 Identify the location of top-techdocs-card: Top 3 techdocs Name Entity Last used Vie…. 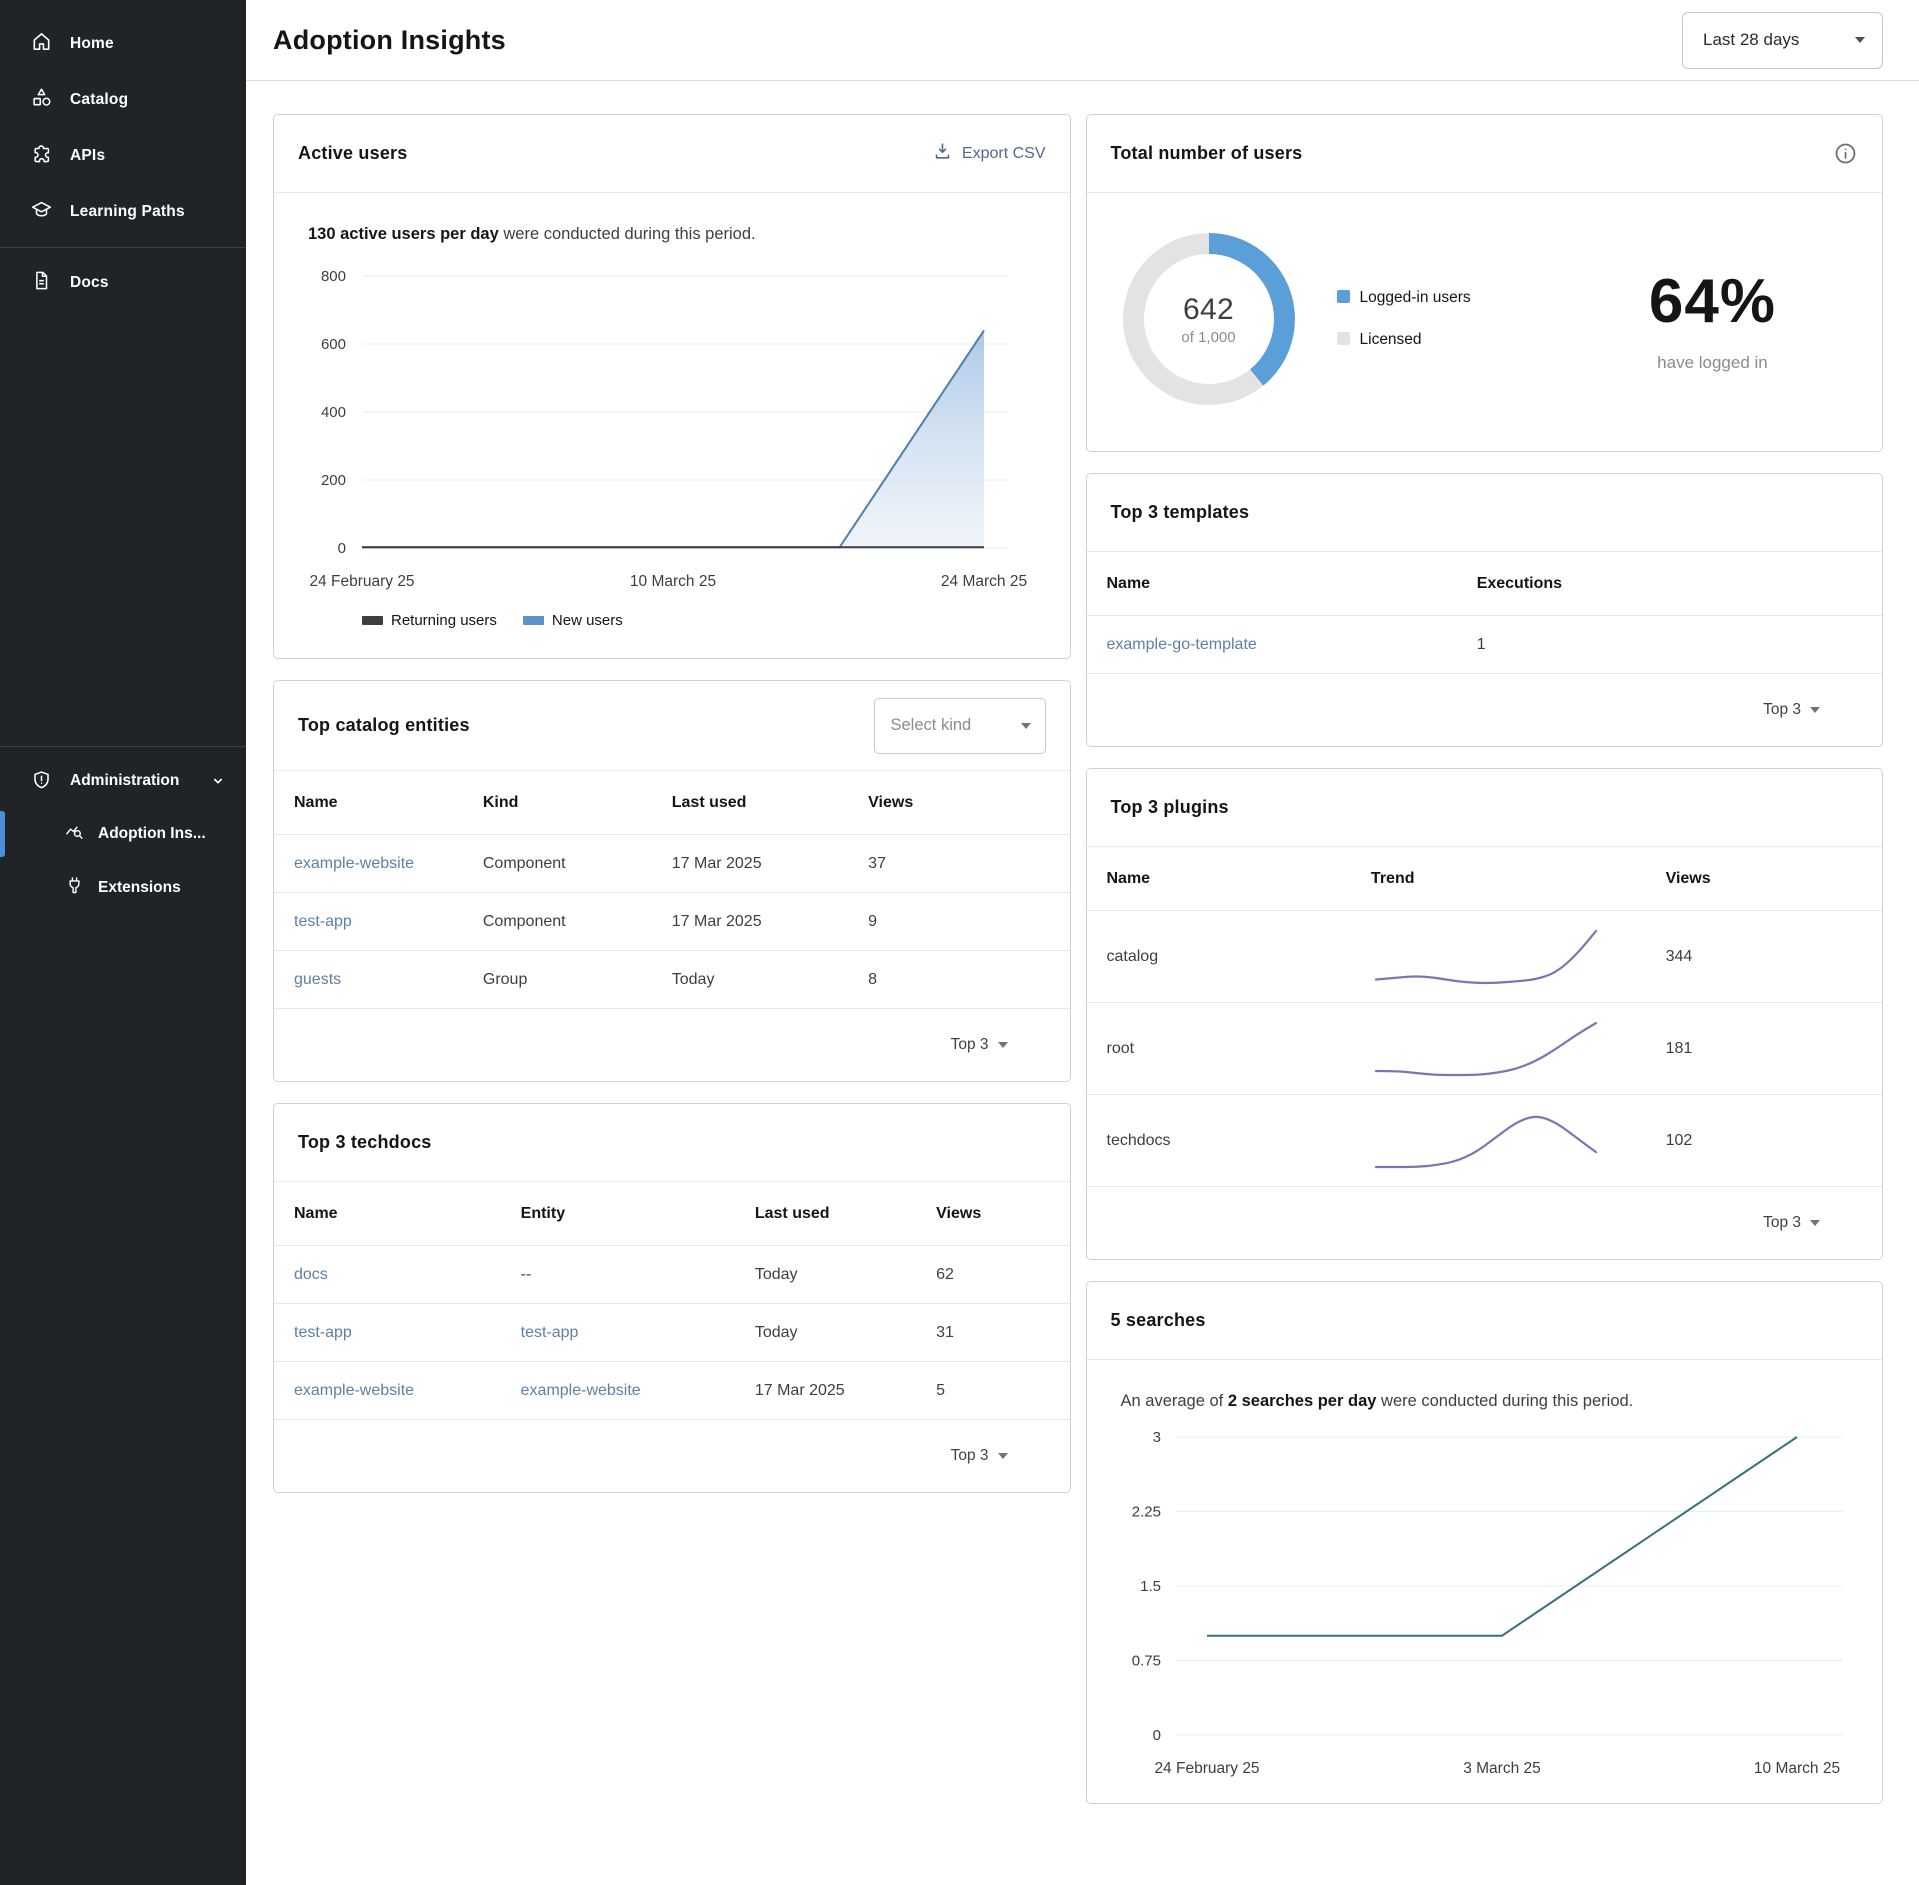
(672, 1298).